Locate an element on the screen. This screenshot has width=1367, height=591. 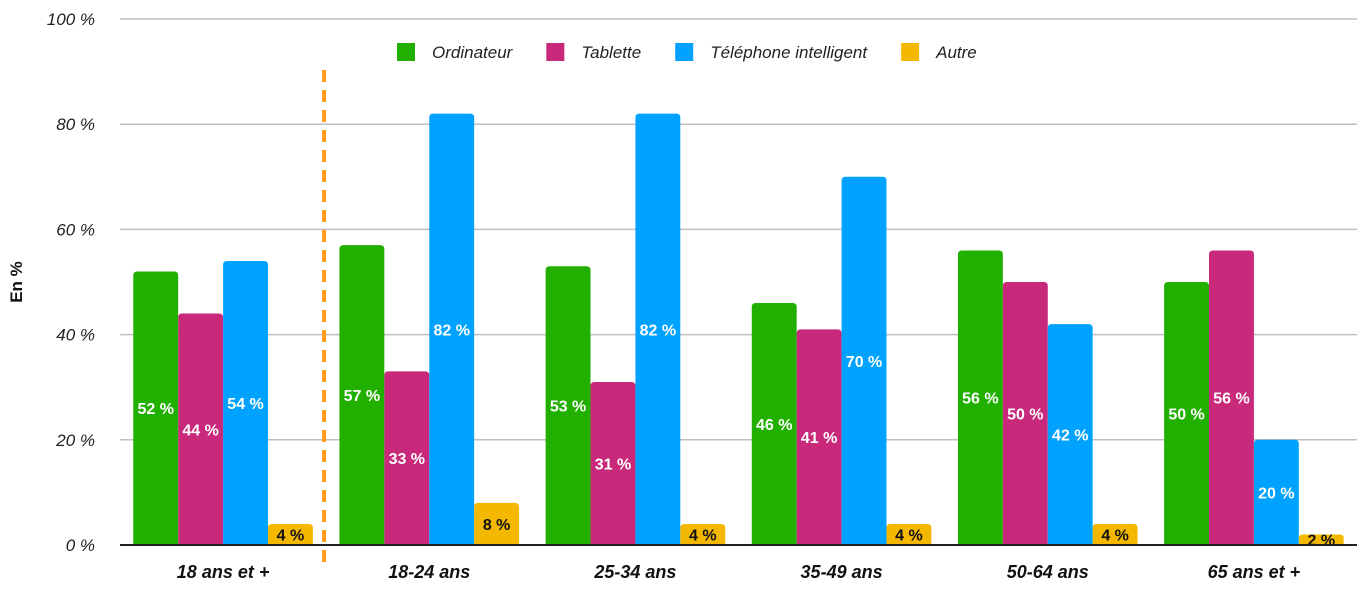
y-tick-label: 20 % is located at coordinates (75, 440).